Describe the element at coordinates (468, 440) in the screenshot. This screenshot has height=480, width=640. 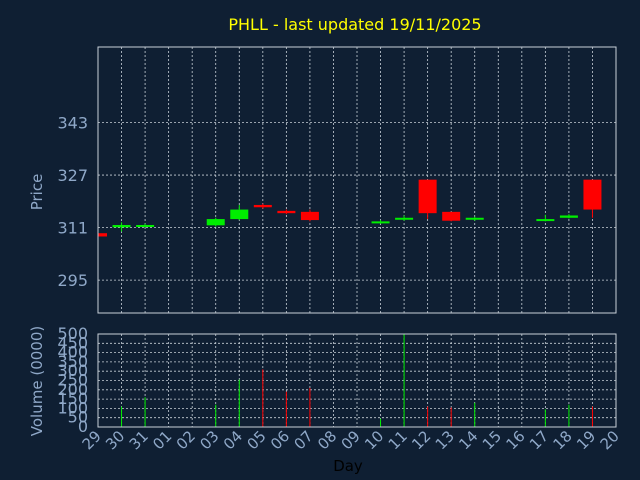
I see `x-tick-label: 14` at that location.